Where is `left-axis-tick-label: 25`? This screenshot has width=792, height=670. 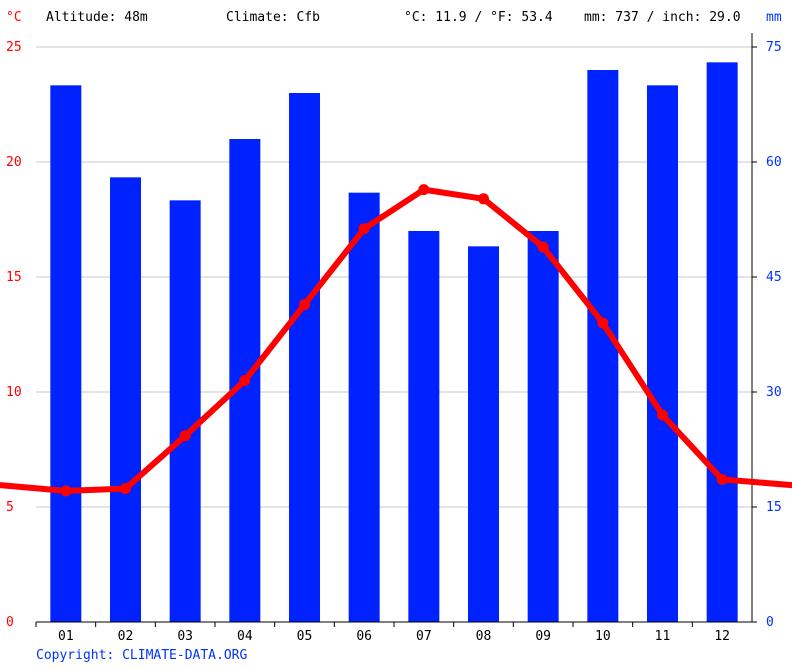 left-axis-tick-label: 25 is located at coordinates (14, 47).